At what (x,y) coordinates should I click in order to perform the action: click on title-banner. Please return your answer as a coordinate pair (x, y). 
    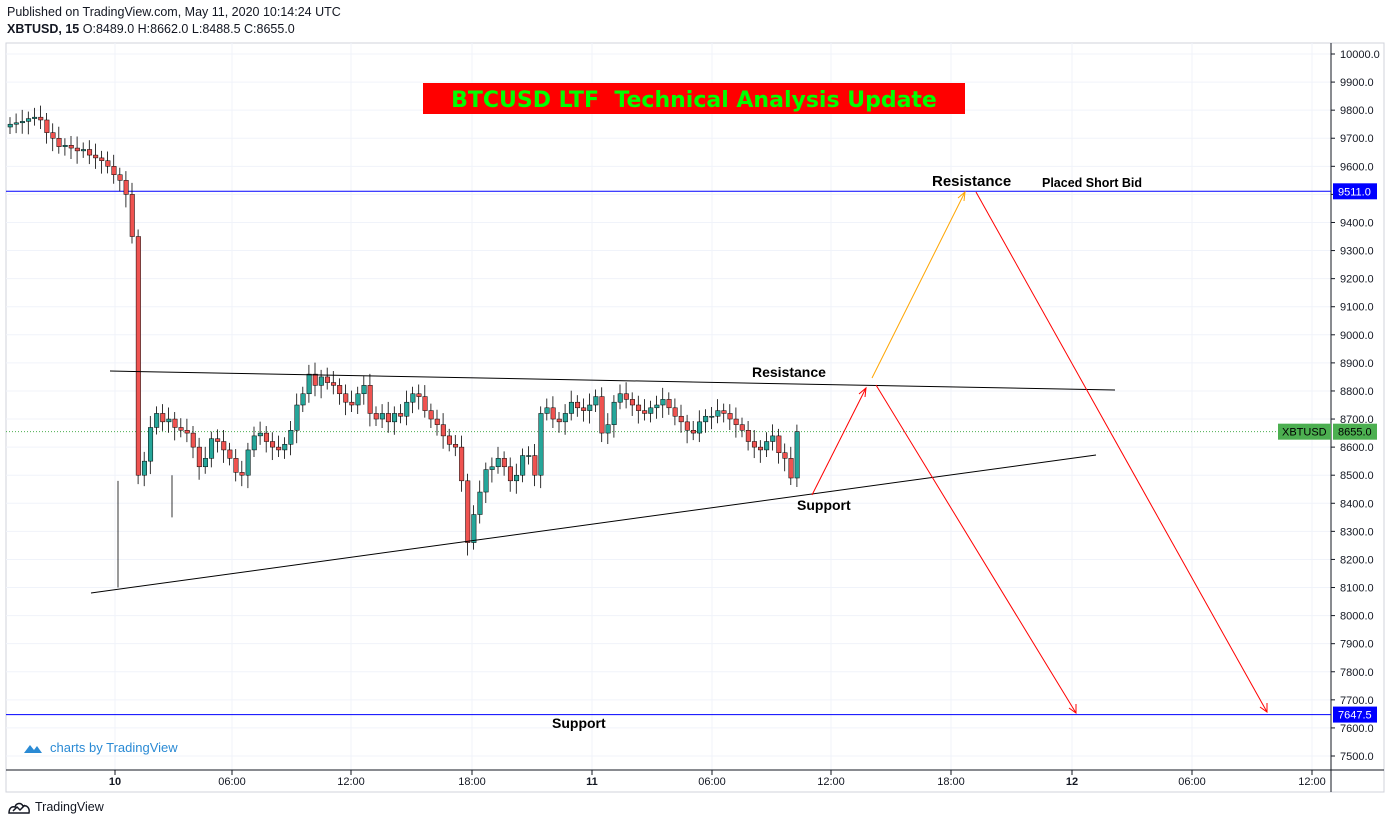
    Looking at the image, I should click on (694, 98).